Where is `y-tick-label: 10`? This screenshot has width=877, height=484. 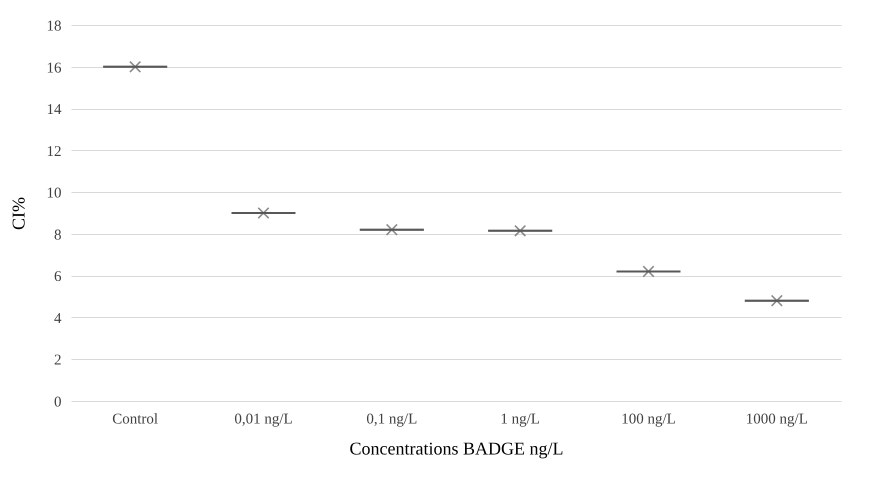 y-tick-label: 10 is located at coordinates (54, 194).